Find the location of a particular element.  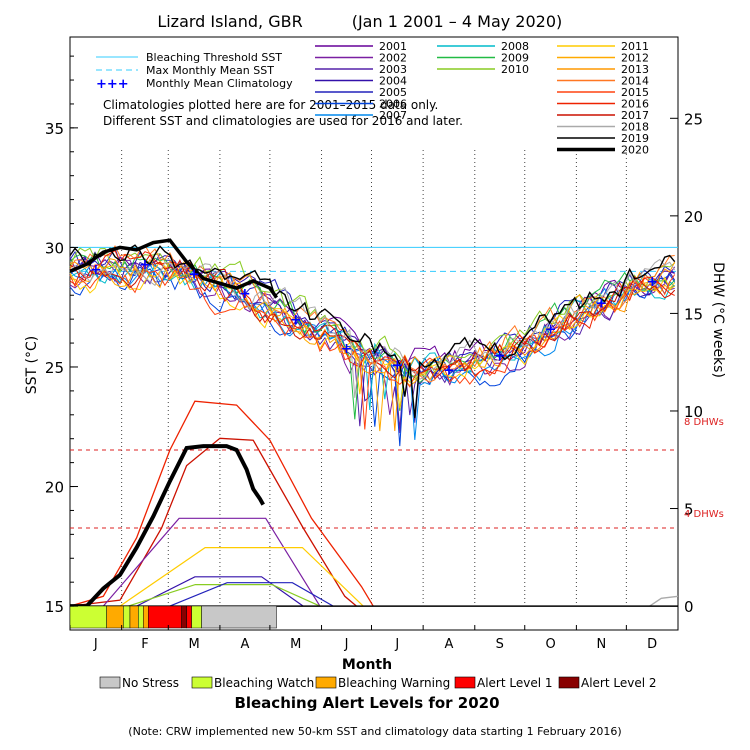

year-legend-label: 2016 is located at coordinates (635, 104).